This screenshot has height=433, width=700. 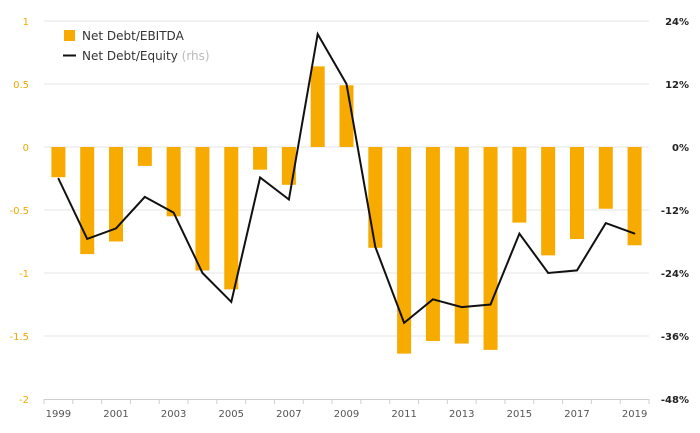 I want to click on bar-2016, so click(x=548, y=201).